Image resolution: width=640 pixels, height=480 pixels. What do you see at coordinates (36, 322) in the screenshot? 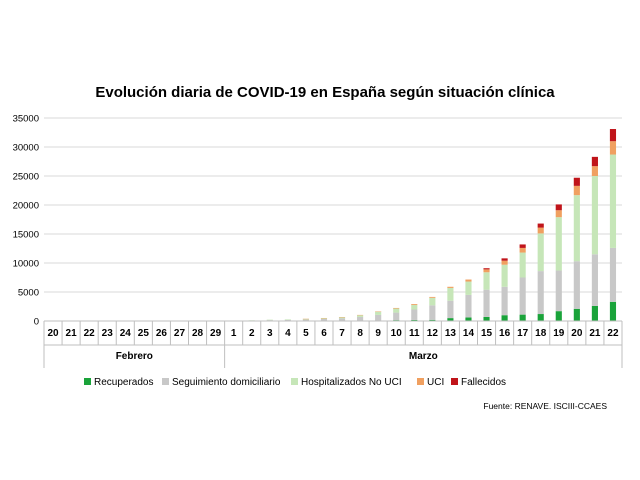
I see `y-tick-label: 0` at bounding box center [36, 322].